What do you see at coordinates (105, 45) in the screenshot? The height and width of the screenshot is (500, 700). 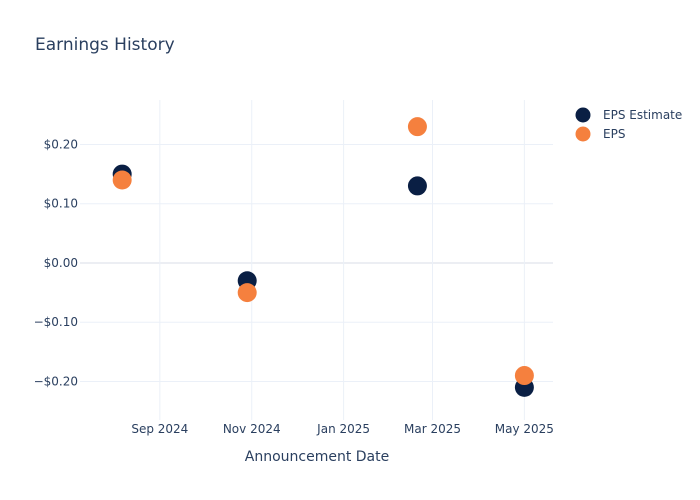 I see `chart-title: Earnings History` at bounding box center [105, 45].